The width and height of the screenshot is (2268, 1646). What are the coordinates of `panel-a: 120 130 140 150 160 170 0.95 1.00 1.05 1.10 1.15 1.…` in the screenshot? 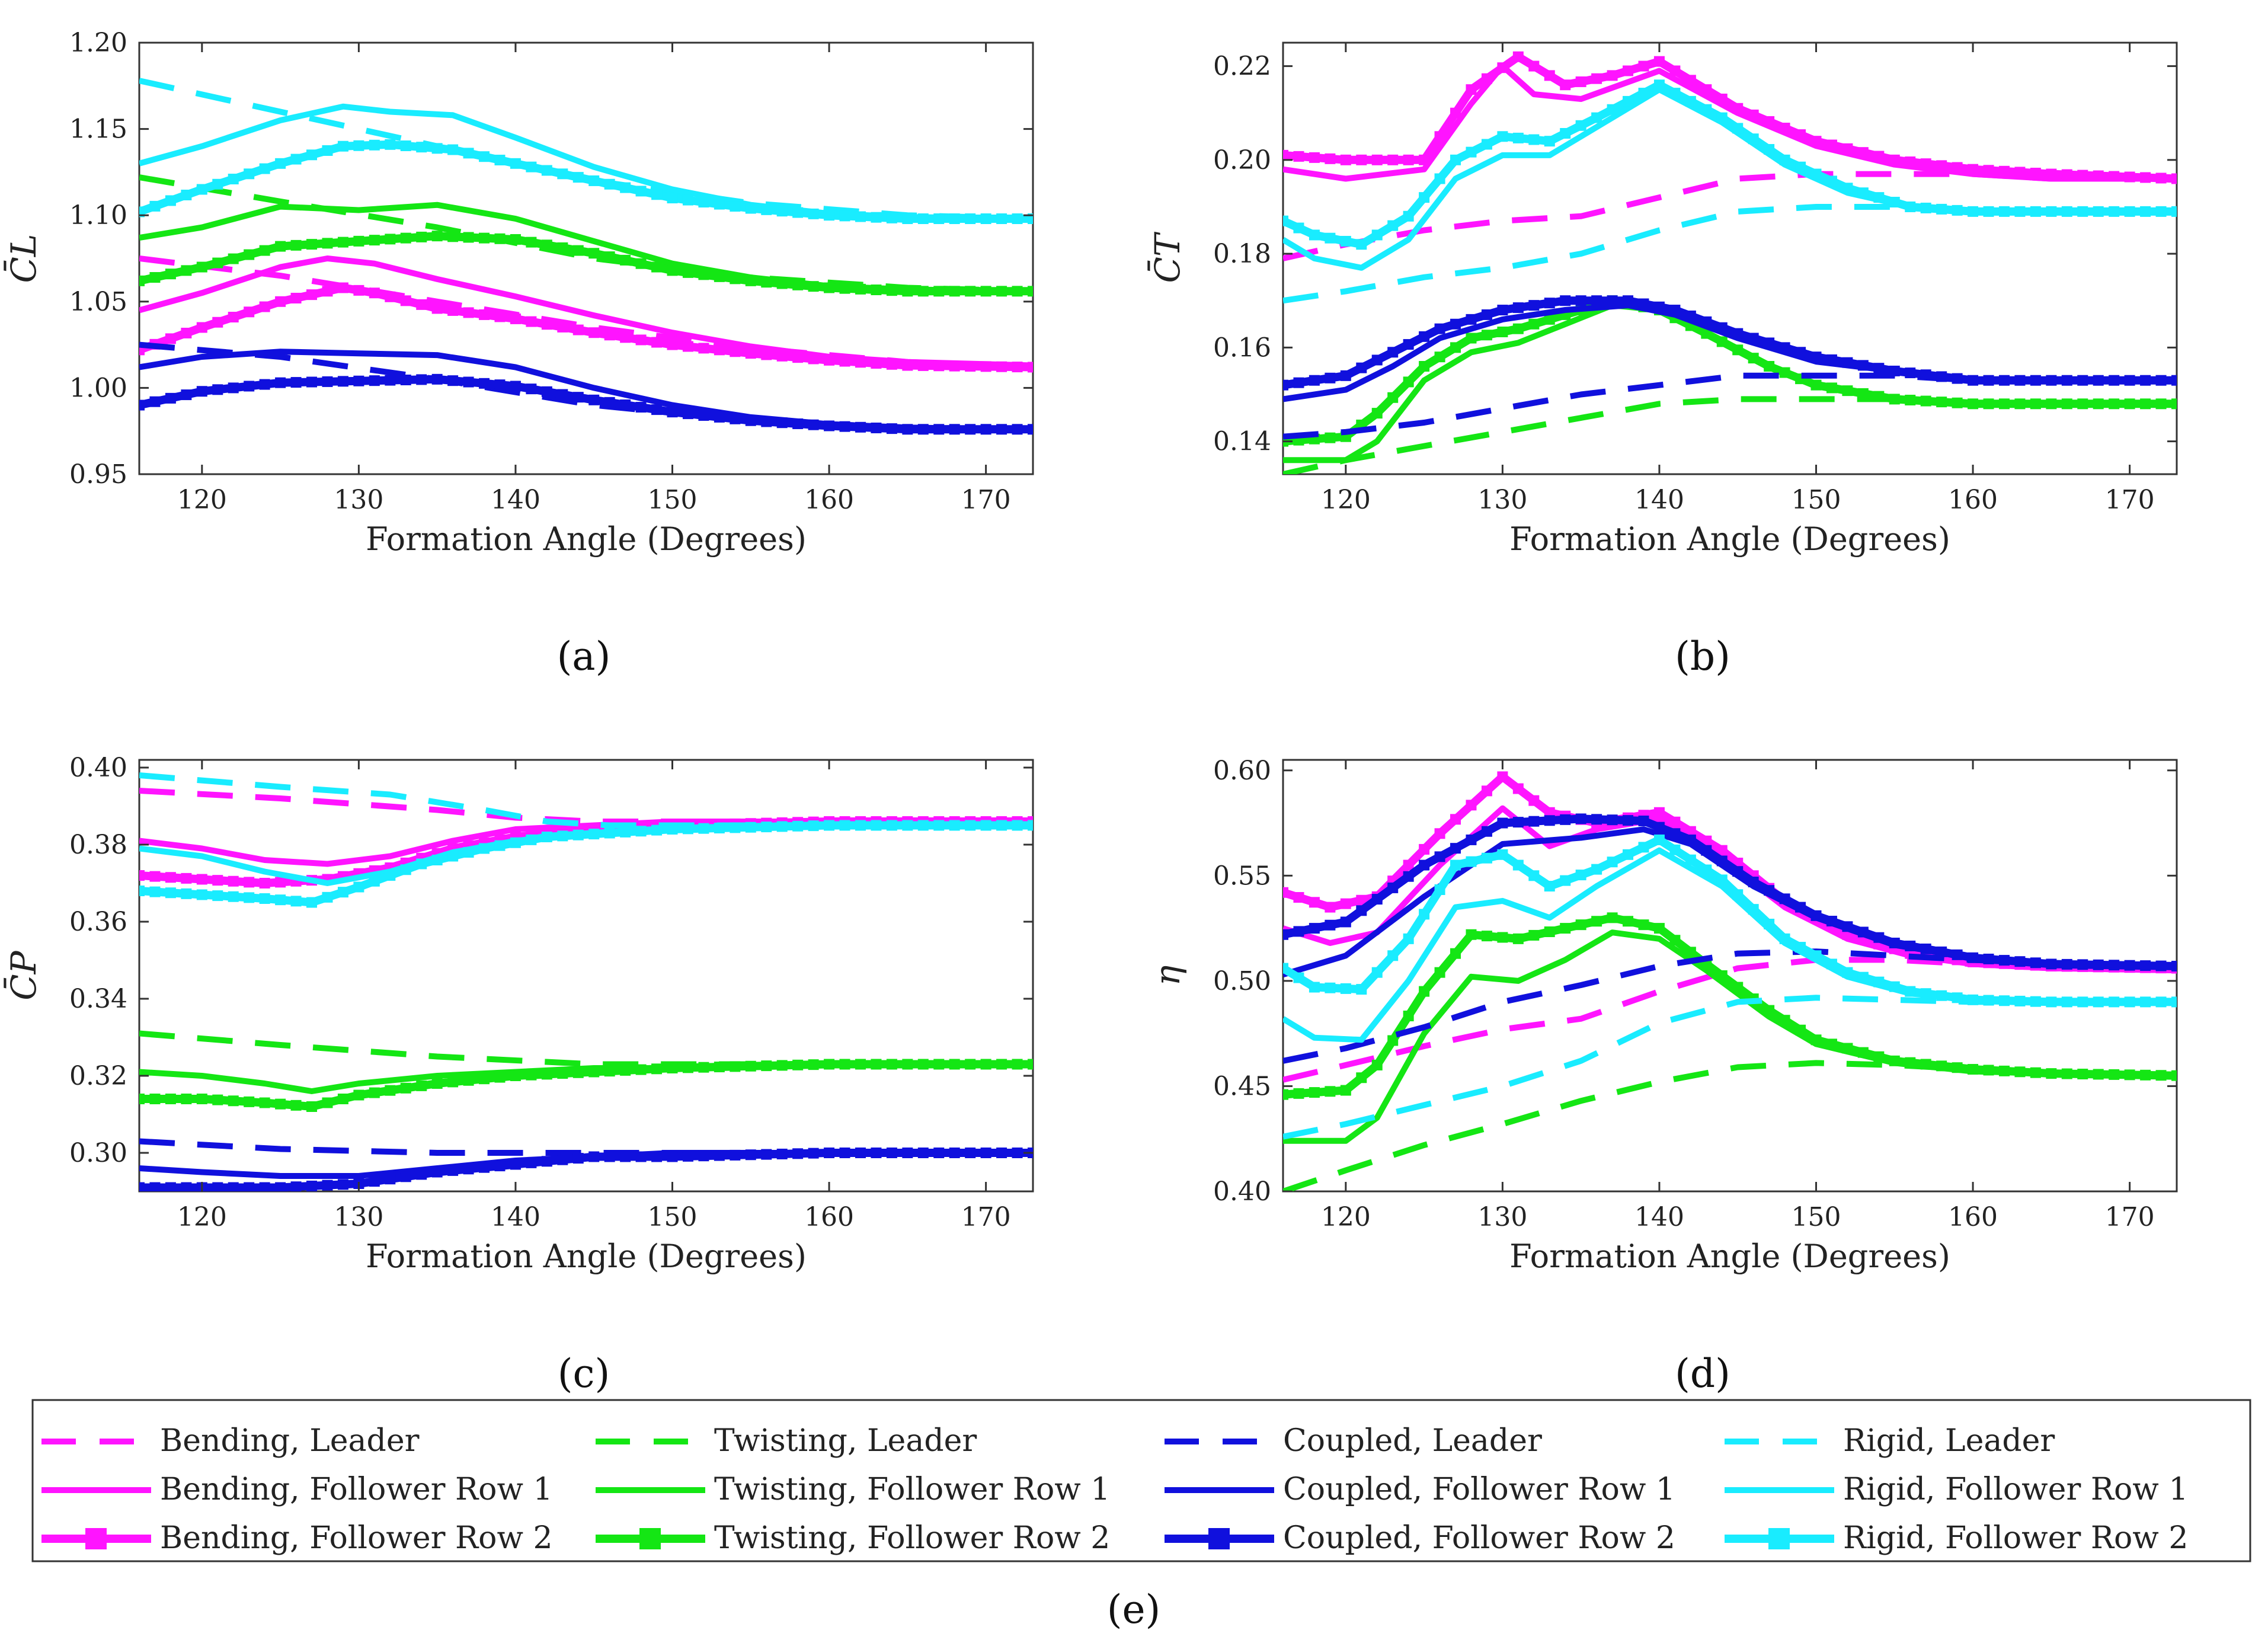 It's located at (518, 293).